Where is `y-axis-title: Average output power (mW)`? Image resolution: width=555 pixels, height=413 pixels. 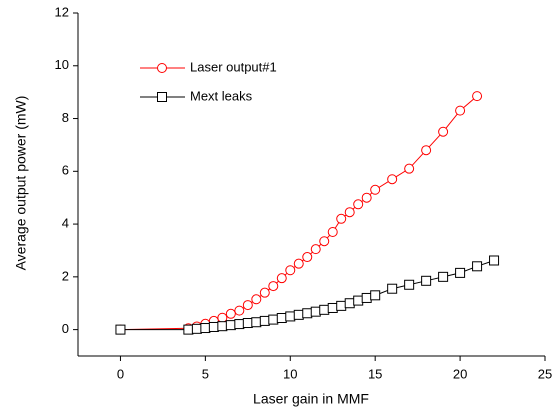 y-axis-title: Average output power (mW) is located at coordinates (21, 183).